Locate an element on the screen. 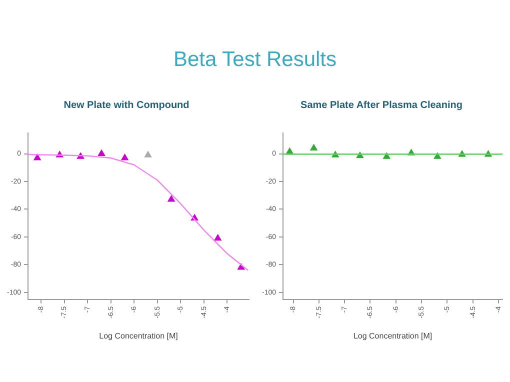 Image resolution: width=510 pixels, height=382 pixels. chart-title: Same Plate After Plasma Cleaning is located at coordinates (381, 105).